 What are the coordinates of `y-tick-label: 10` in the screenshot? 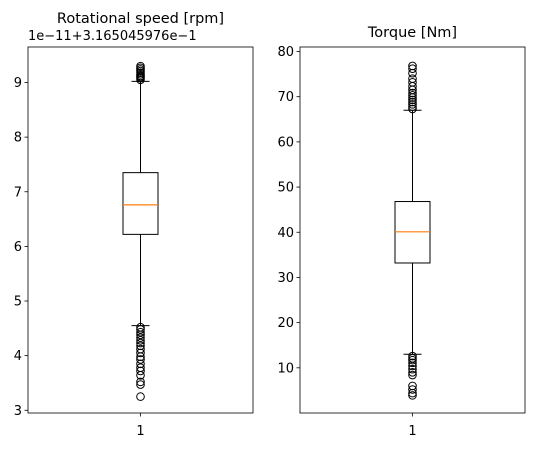 It's located at (285, 368).